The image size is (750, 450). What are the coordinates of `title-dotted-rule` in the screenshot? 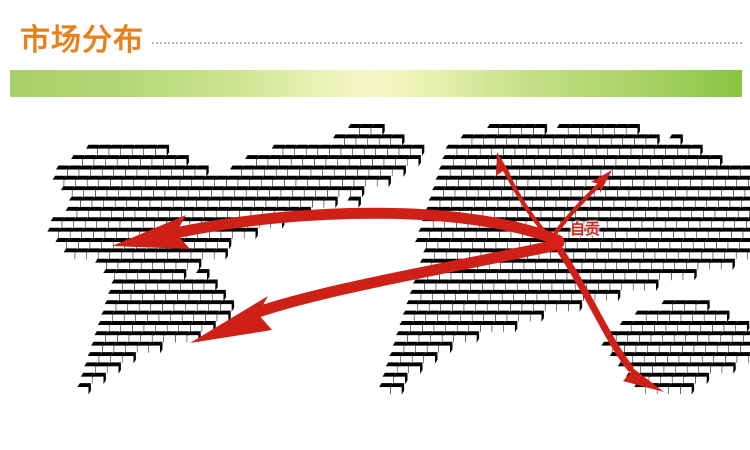 It's located at (447, 43).